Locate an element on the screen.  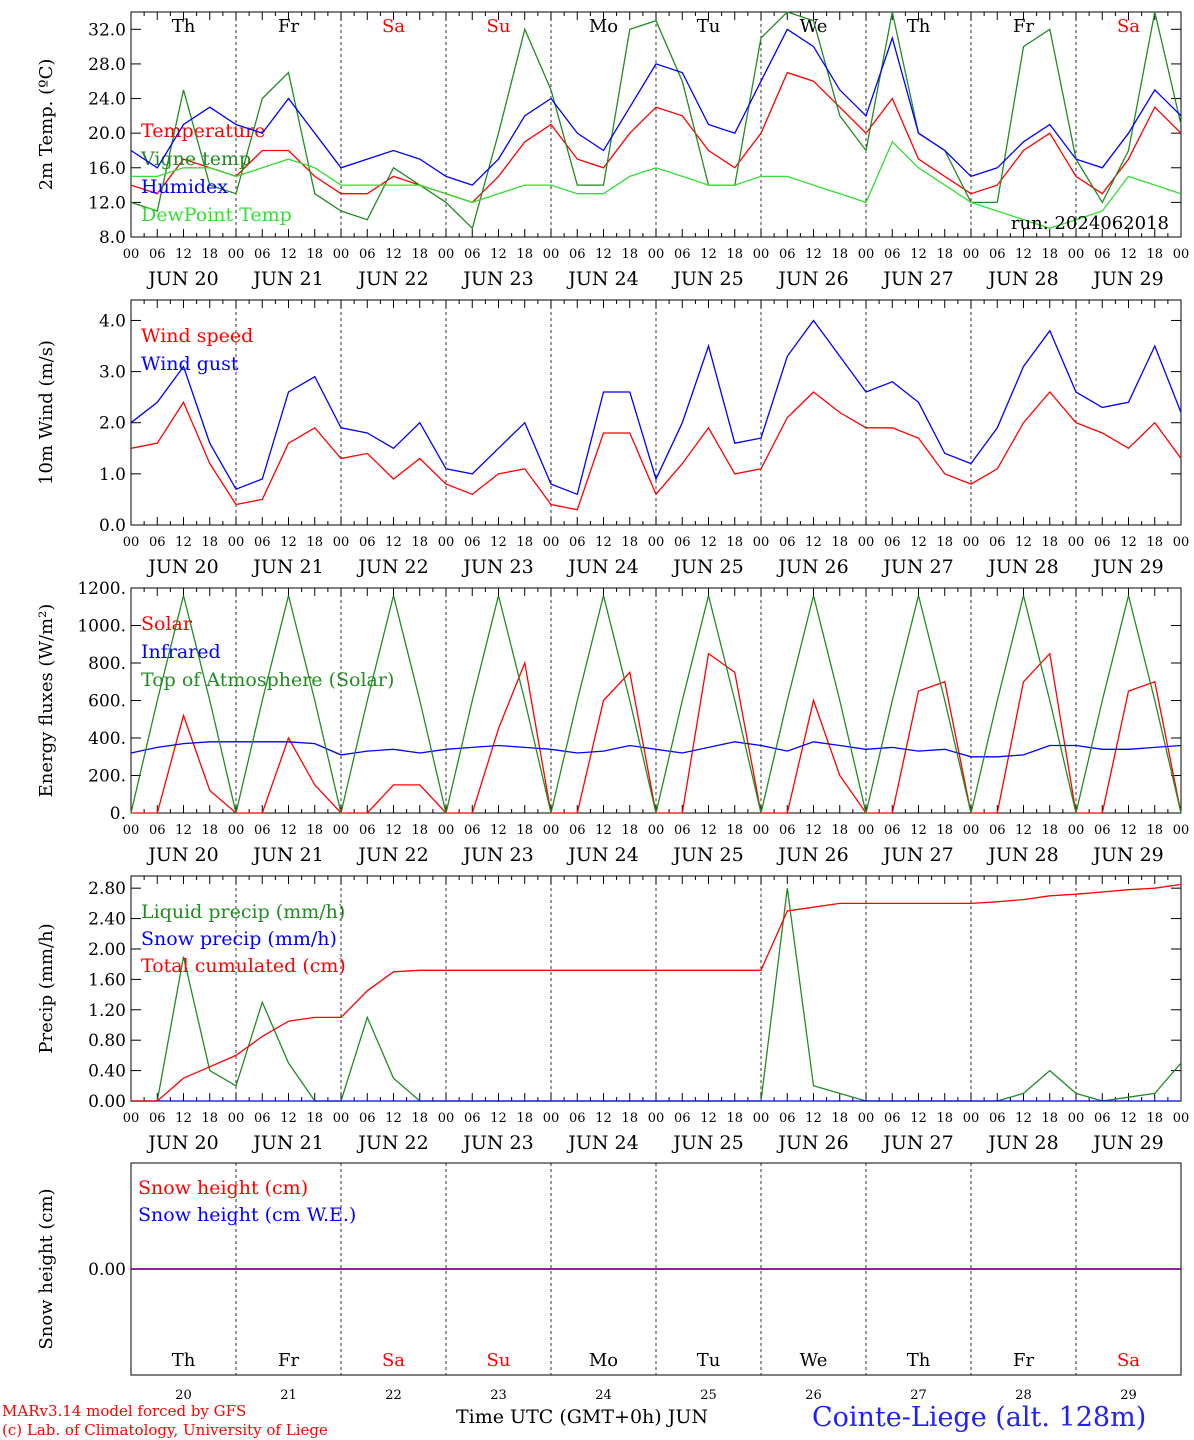
x-axis-title: Time UTC (GMT+0h) JUN is located at coordinates (582, 1417).